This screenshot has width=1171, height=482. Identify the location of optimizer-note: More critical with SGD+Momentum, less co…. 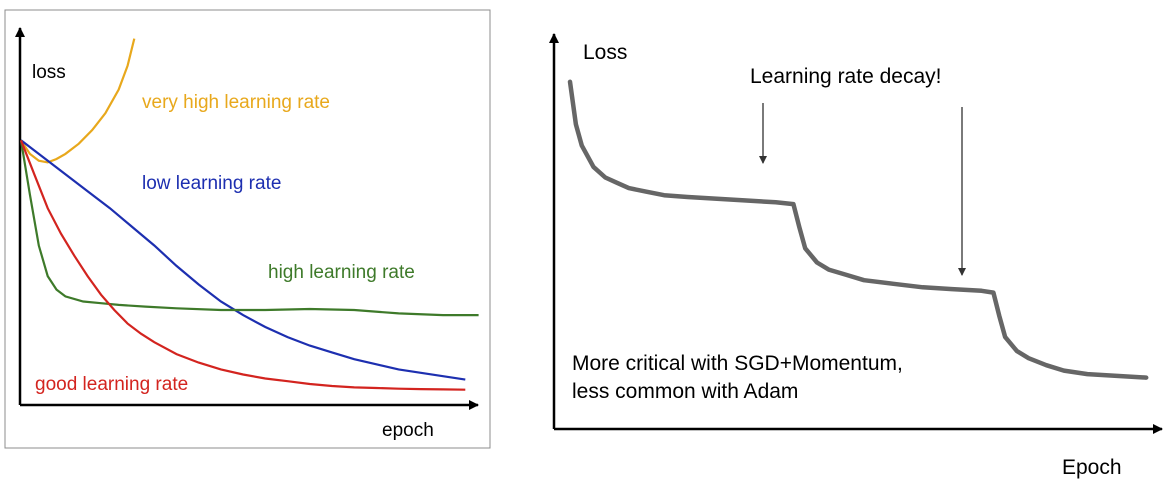
(740, 377).